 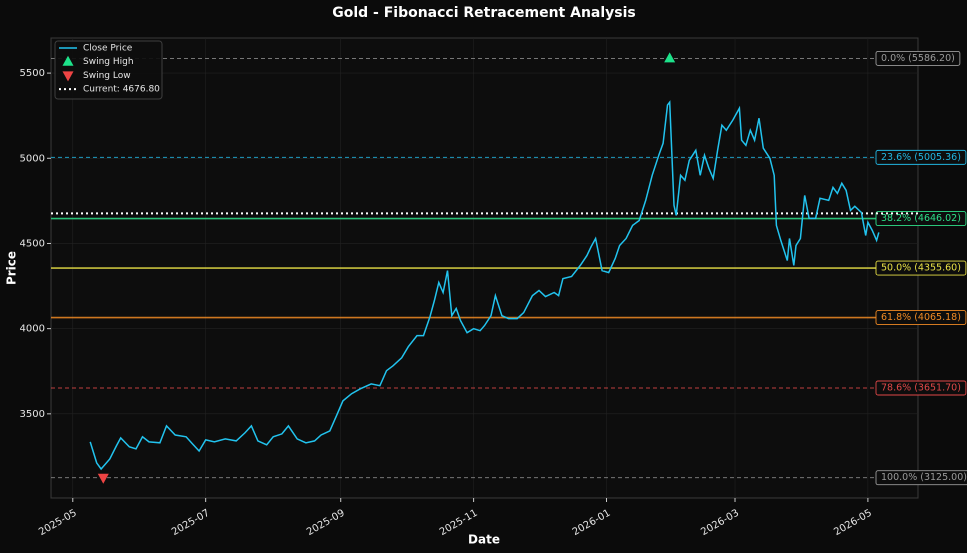 What do you see at coordinates (103, 478) in the screenshot?
I see `swing-low-marker` at bounding box center [103, 478].